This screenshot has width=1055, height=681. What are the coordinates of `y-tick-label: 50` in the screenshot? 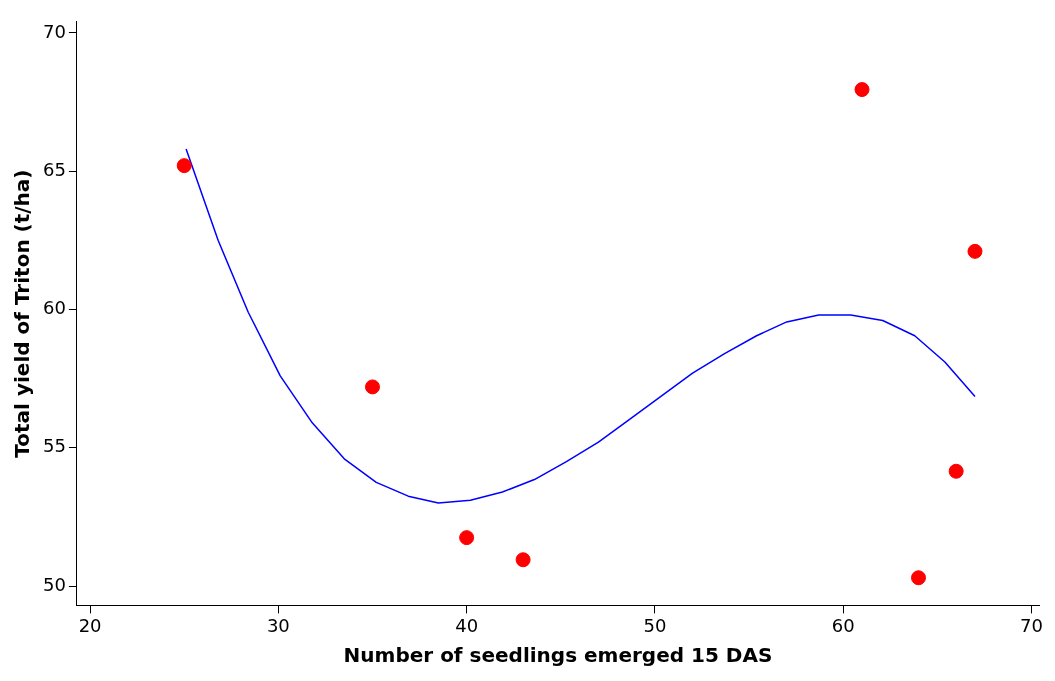 It's located at (54, 584).